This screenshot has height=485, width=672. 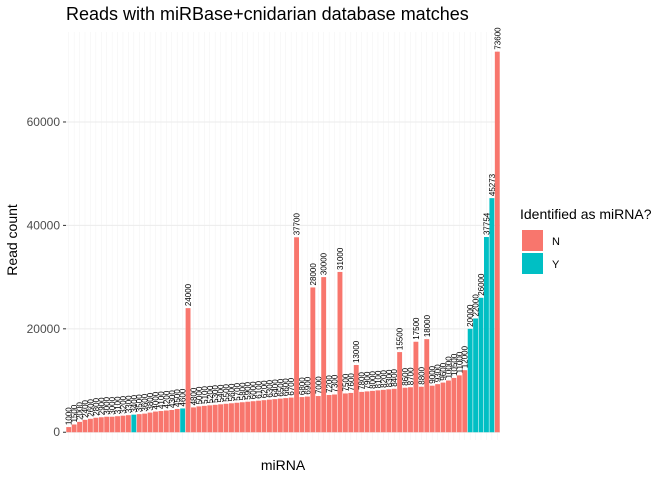 I want to click on y-tick-label: 60000, so click(x=44, y=122).